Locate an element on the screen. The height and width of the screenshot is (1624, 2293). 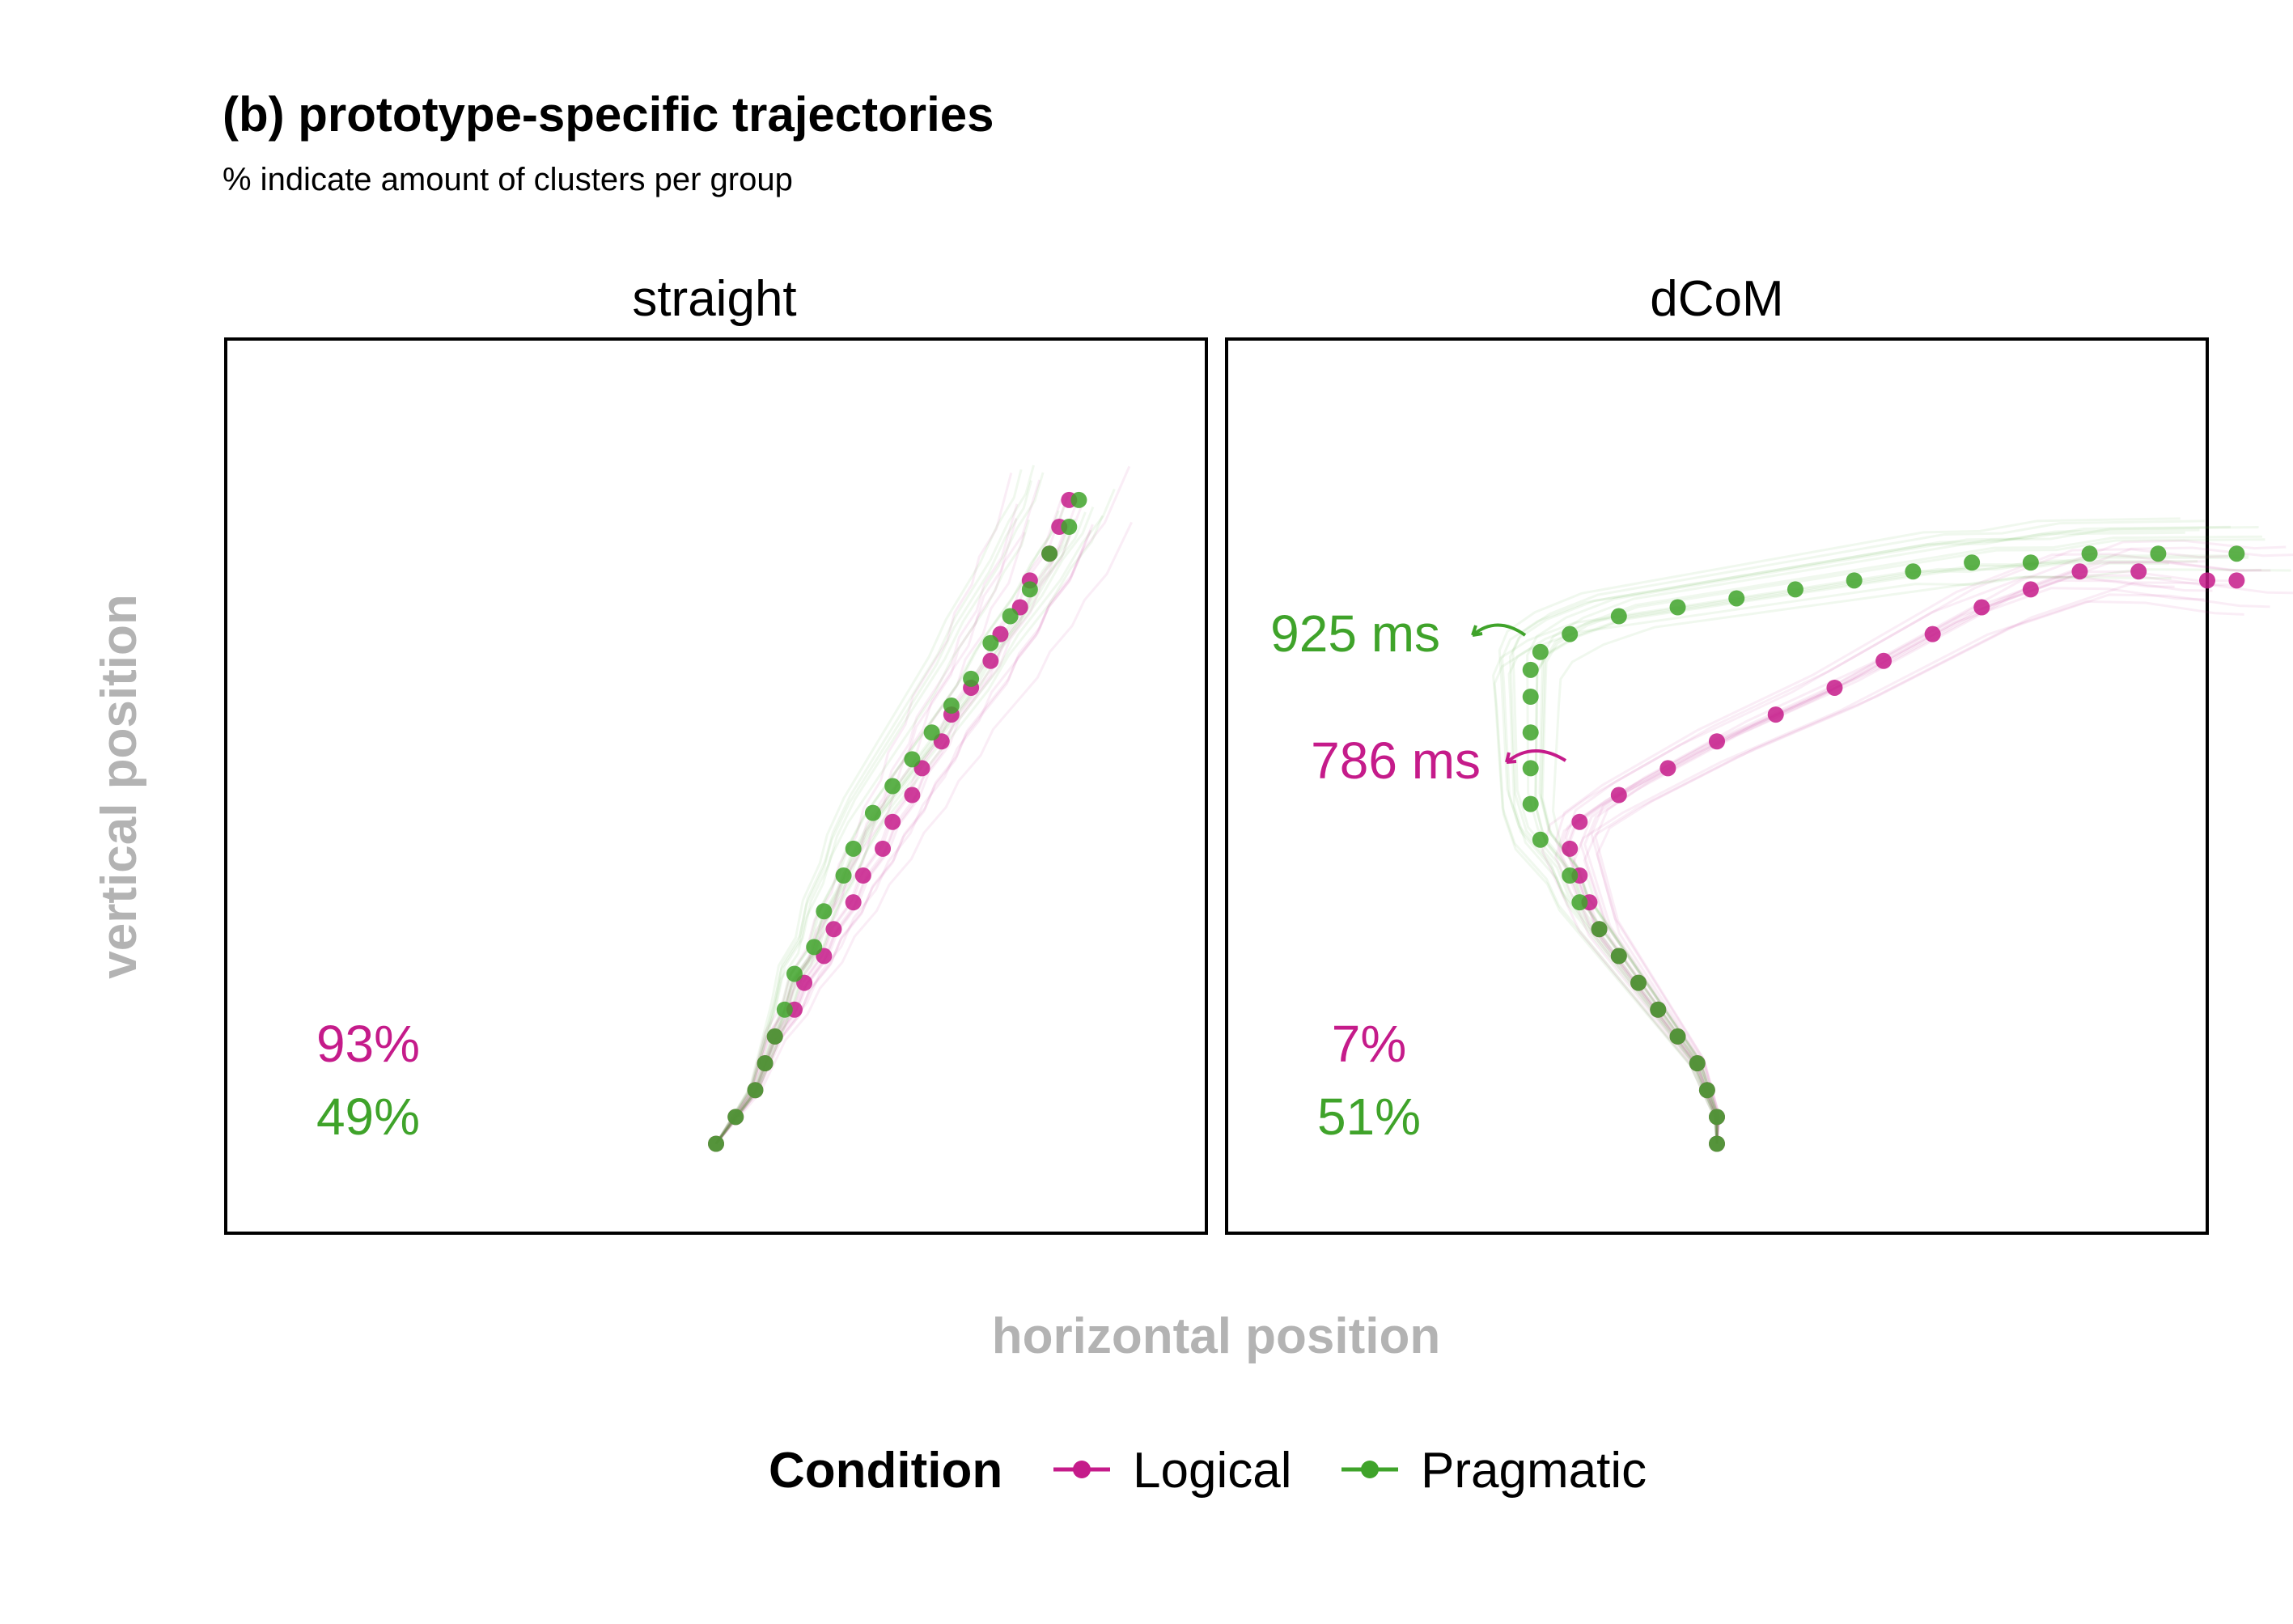
panel-title-dcom: dCoM is located at coordinates (1716, 299).